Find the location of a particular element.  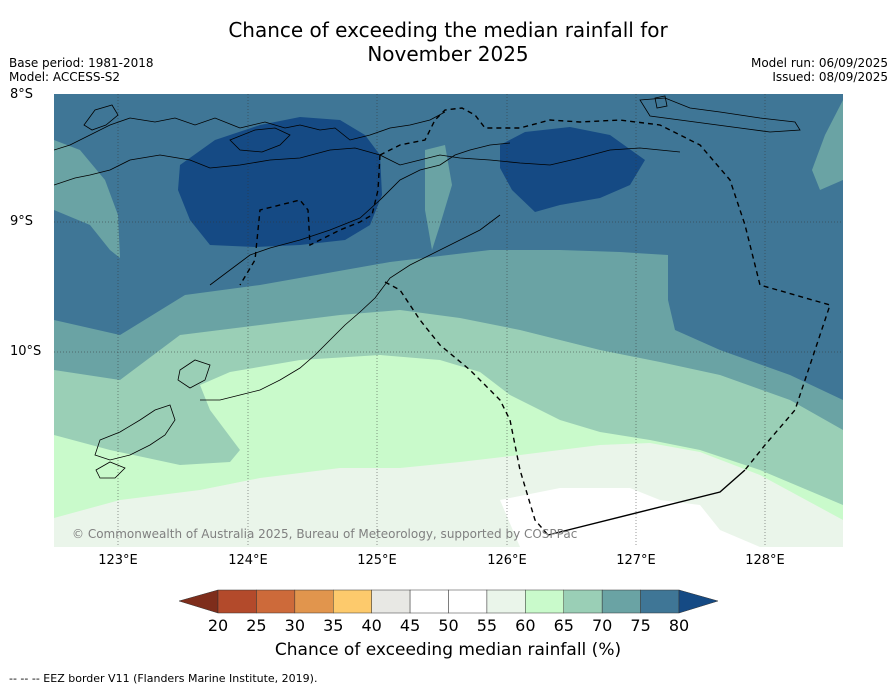

coastline-rote is located at coordinates (194, 374).